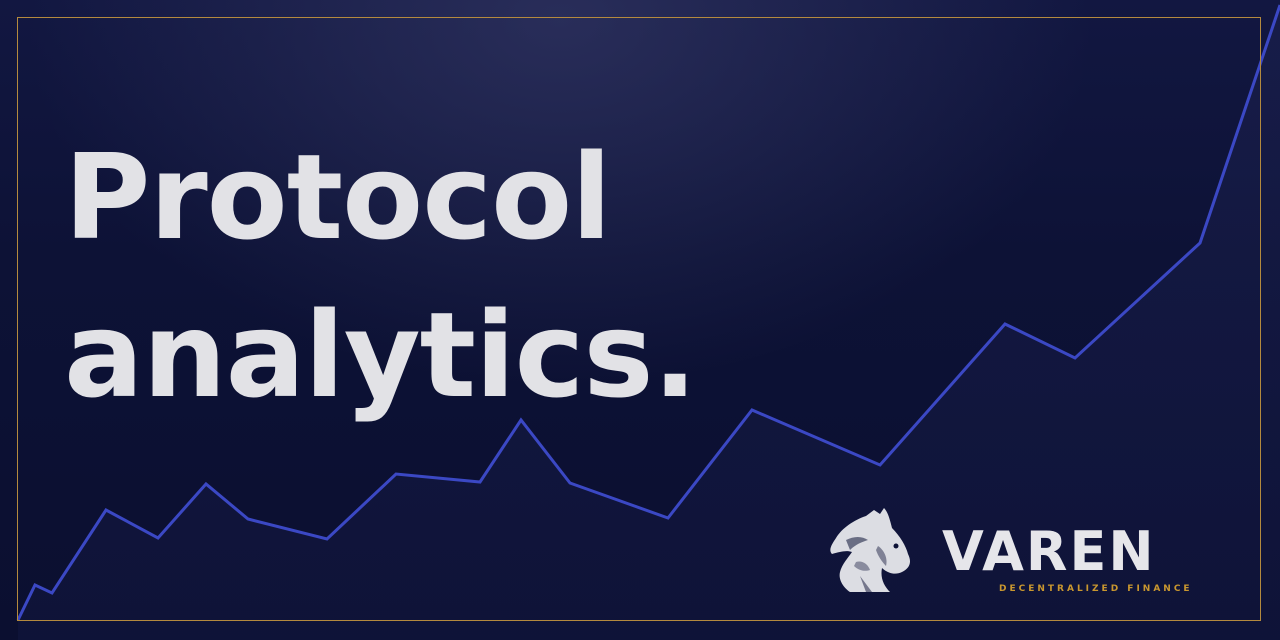 This screenshot has width=1280, height=640. What do you see at coordinates (1096, 589) in the screenshot?
I see `brand-tagline: DECENTRALIZED FINANCE` at bounding box center [1096, 589].